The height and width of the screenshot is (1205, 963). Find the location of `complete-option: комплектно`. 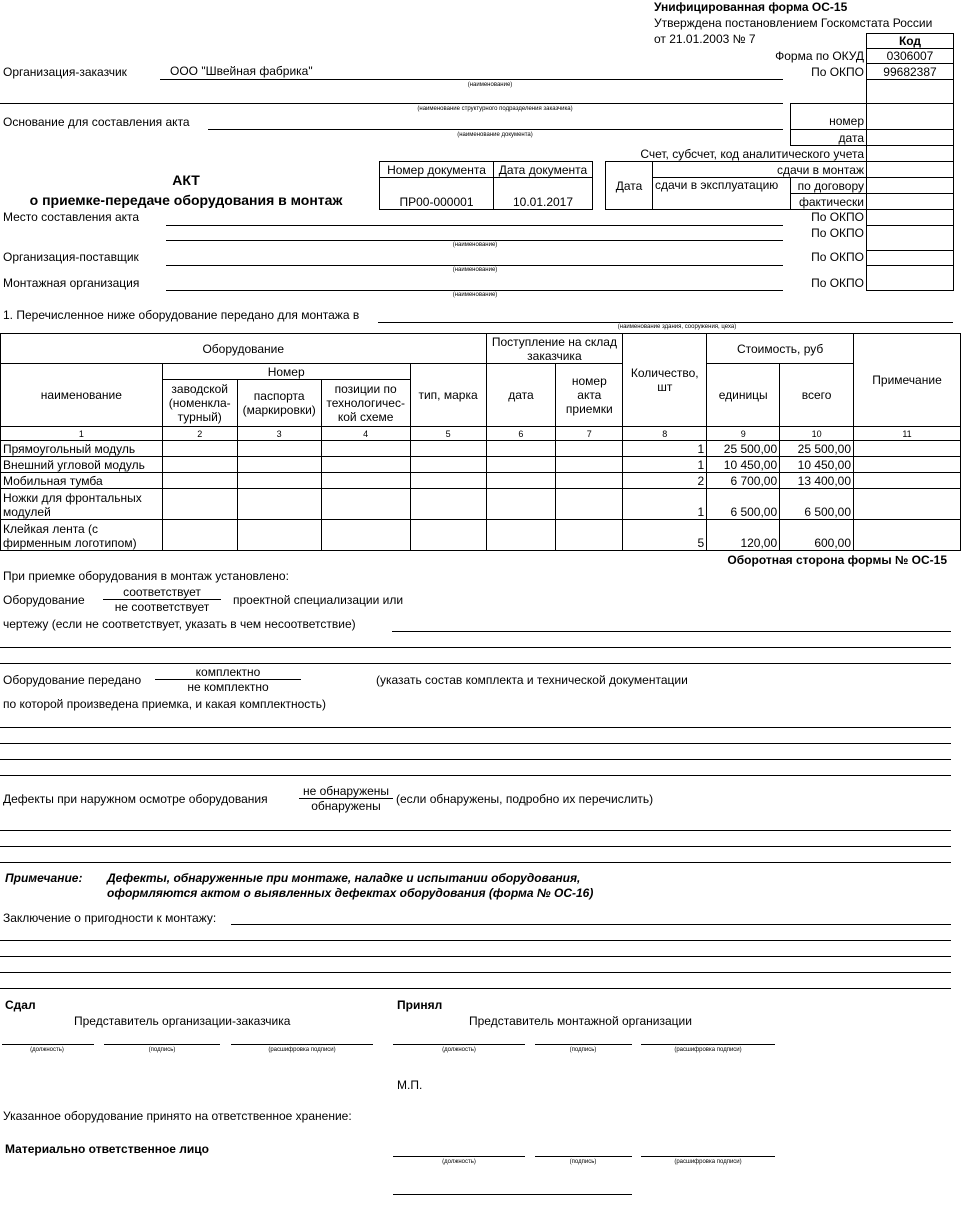

complete-option: комплектно is located at coordinates (228, 672).